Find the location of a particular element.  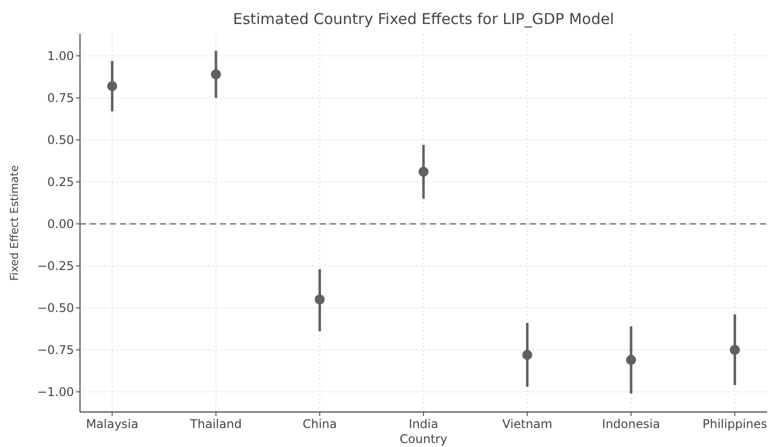

y-tick-label: 1.00 is located at coordinates (60, 56).